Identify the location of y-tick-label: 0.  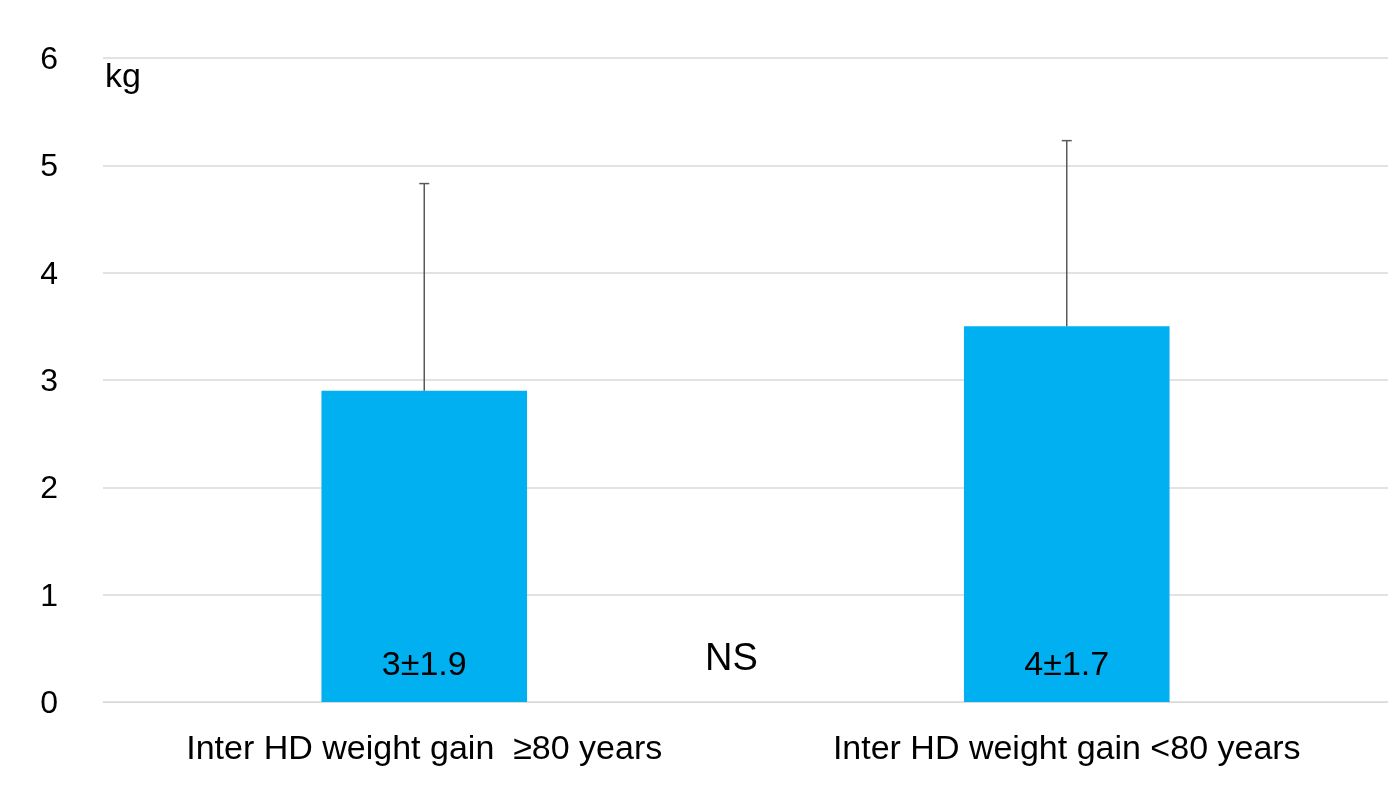
(49, 702).